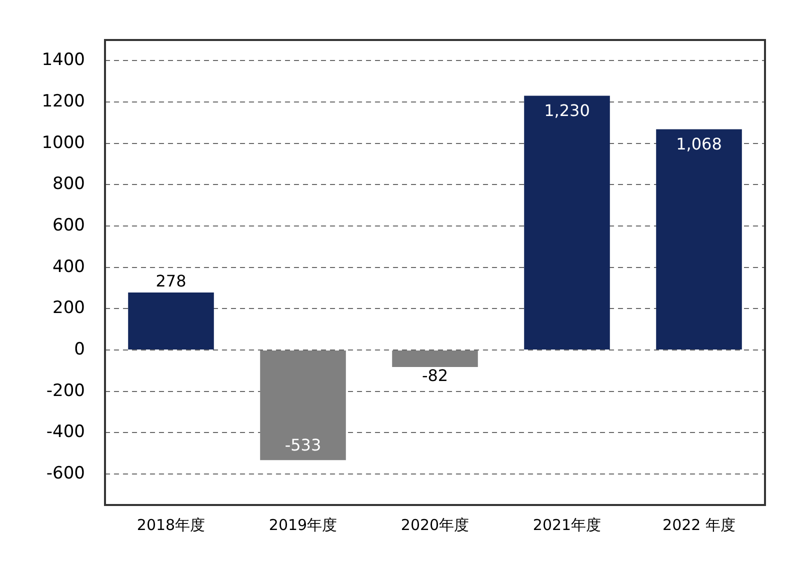  What do you see at coordinates (65, 390) in the screenshot?
I see `y-tick-label: -200` at bounding box center [65, 390].